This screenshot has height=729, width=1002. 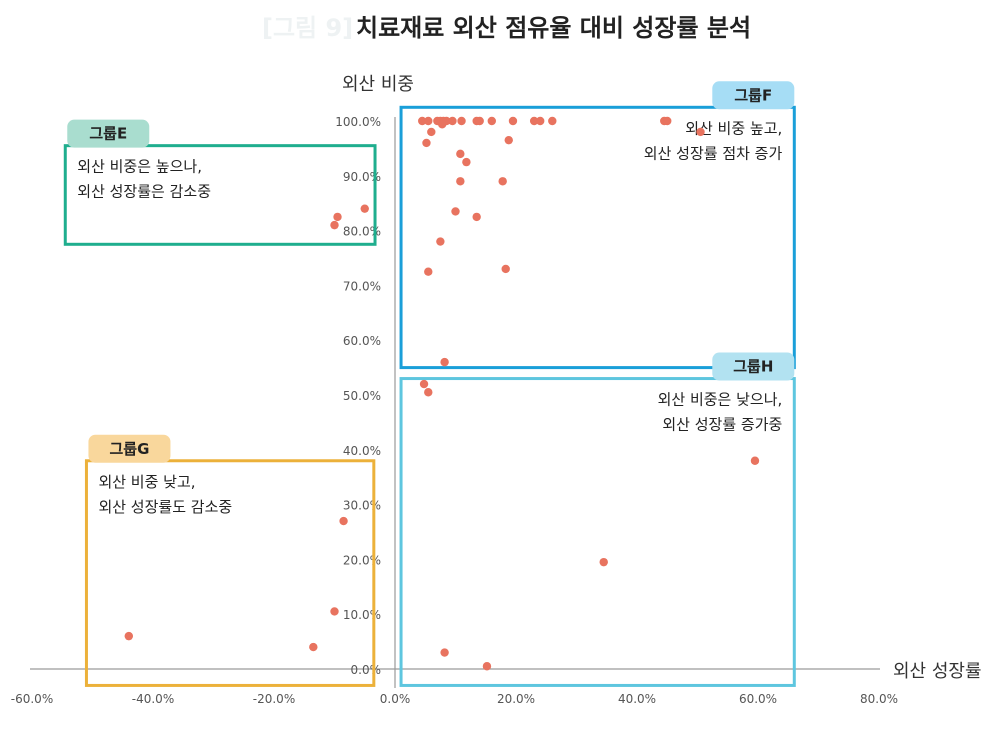 What do you see at coordinates (378, 84) in the screenshot?
I see `y-axis-title: 외산 비중` at bounding box center [378, 84].